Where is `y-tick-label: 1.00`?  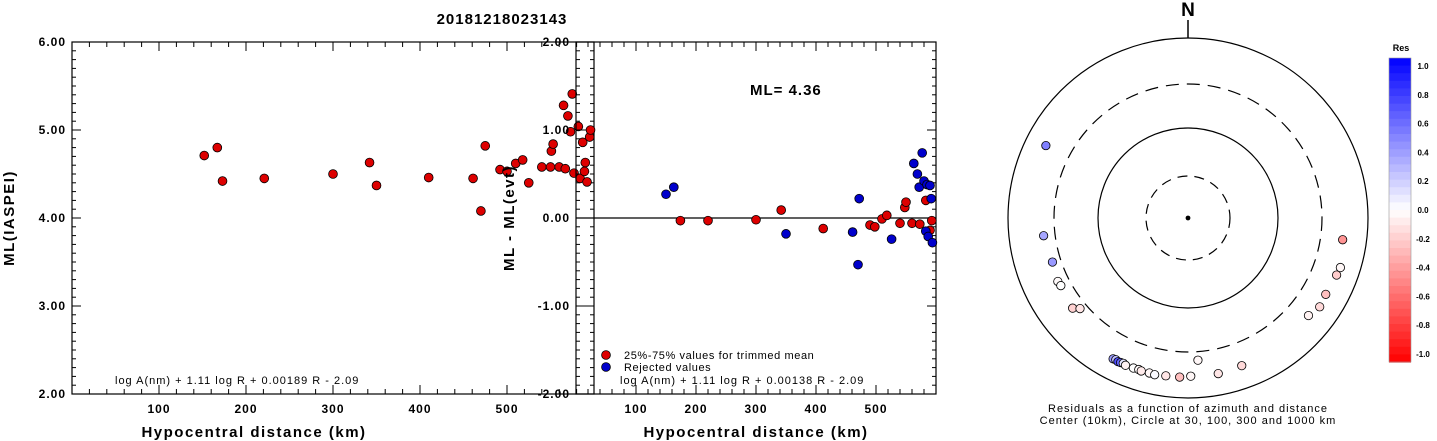
y-tick-label: 1.00 is located at coordinates (556, 130).